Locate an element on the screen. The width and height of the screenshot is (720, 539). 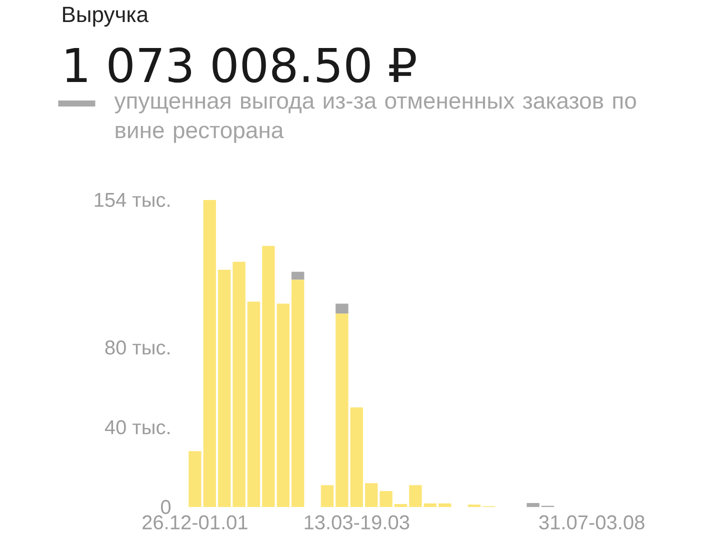
y-tick-label: 80 тыс. is located at coordinates (137, 347).